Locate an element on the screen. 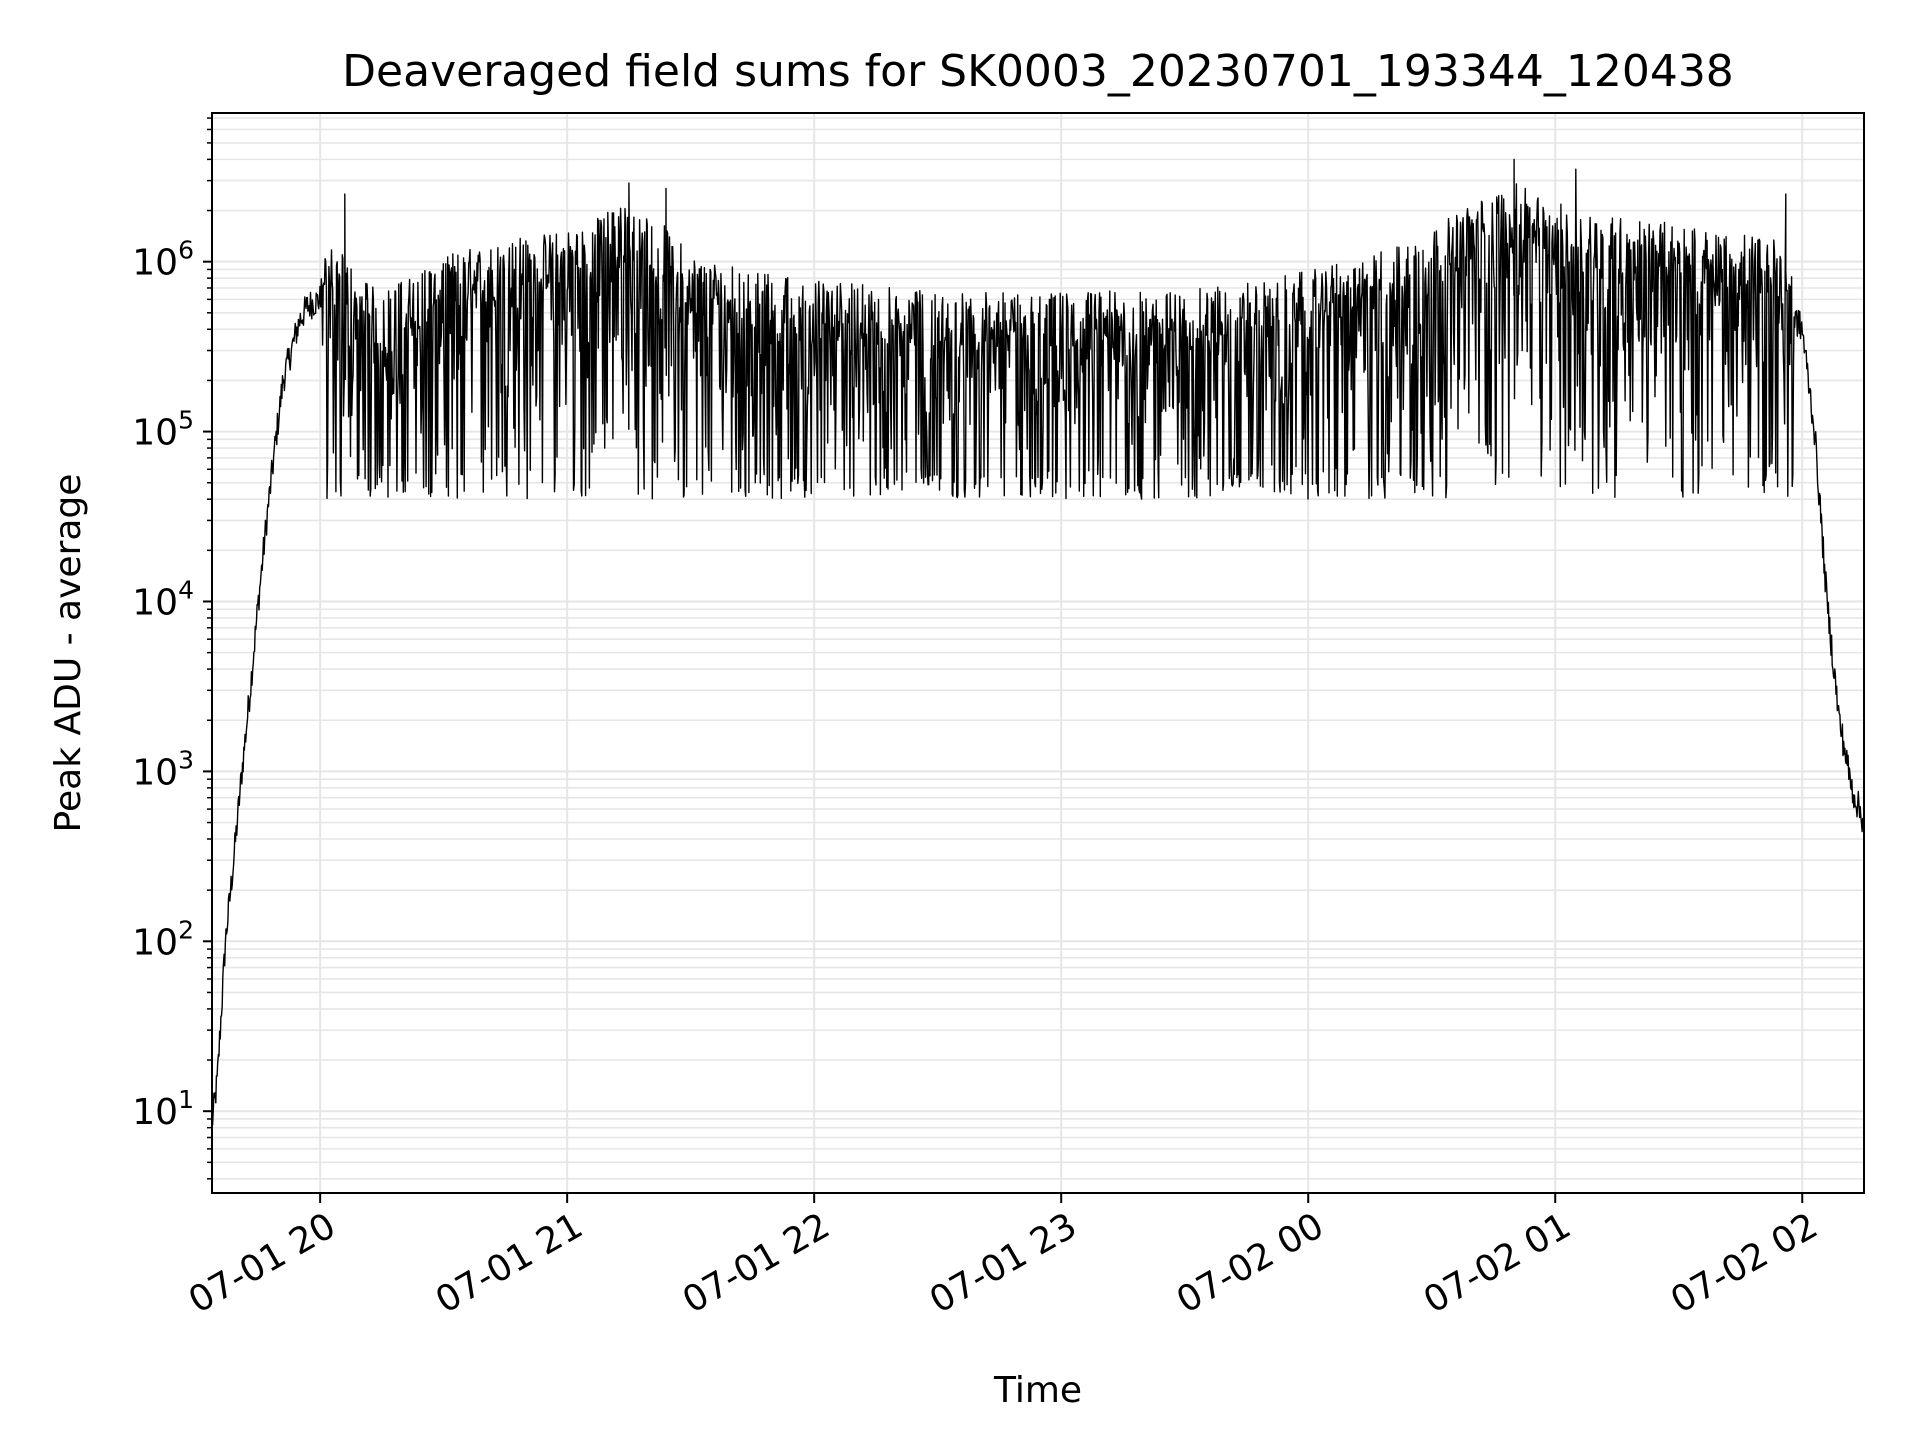  y-tick-label: 10¹ is located at coordinates (163, 1109).